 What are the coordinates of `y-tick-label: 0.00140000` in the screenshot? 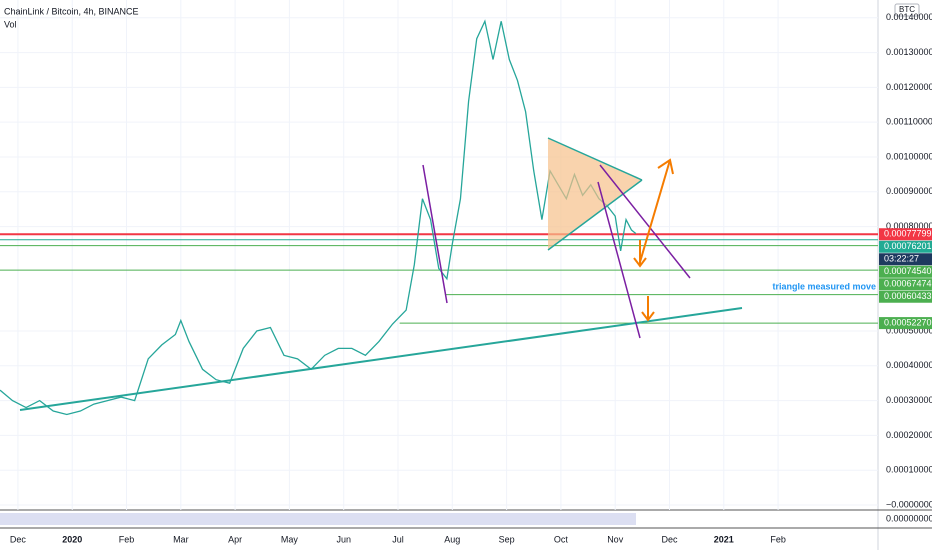 It's located at (909, 17).